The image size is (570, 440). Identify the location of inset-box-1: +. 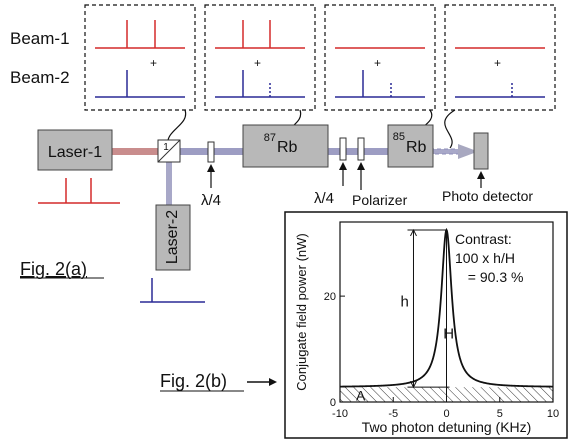
(140, 57).